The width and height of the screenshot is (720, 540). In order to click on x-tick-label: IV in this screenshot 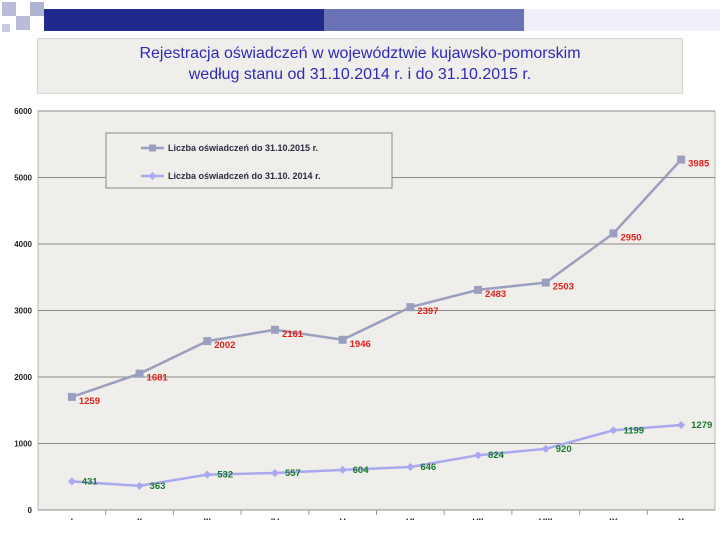, I will do `click(275, 518)`.